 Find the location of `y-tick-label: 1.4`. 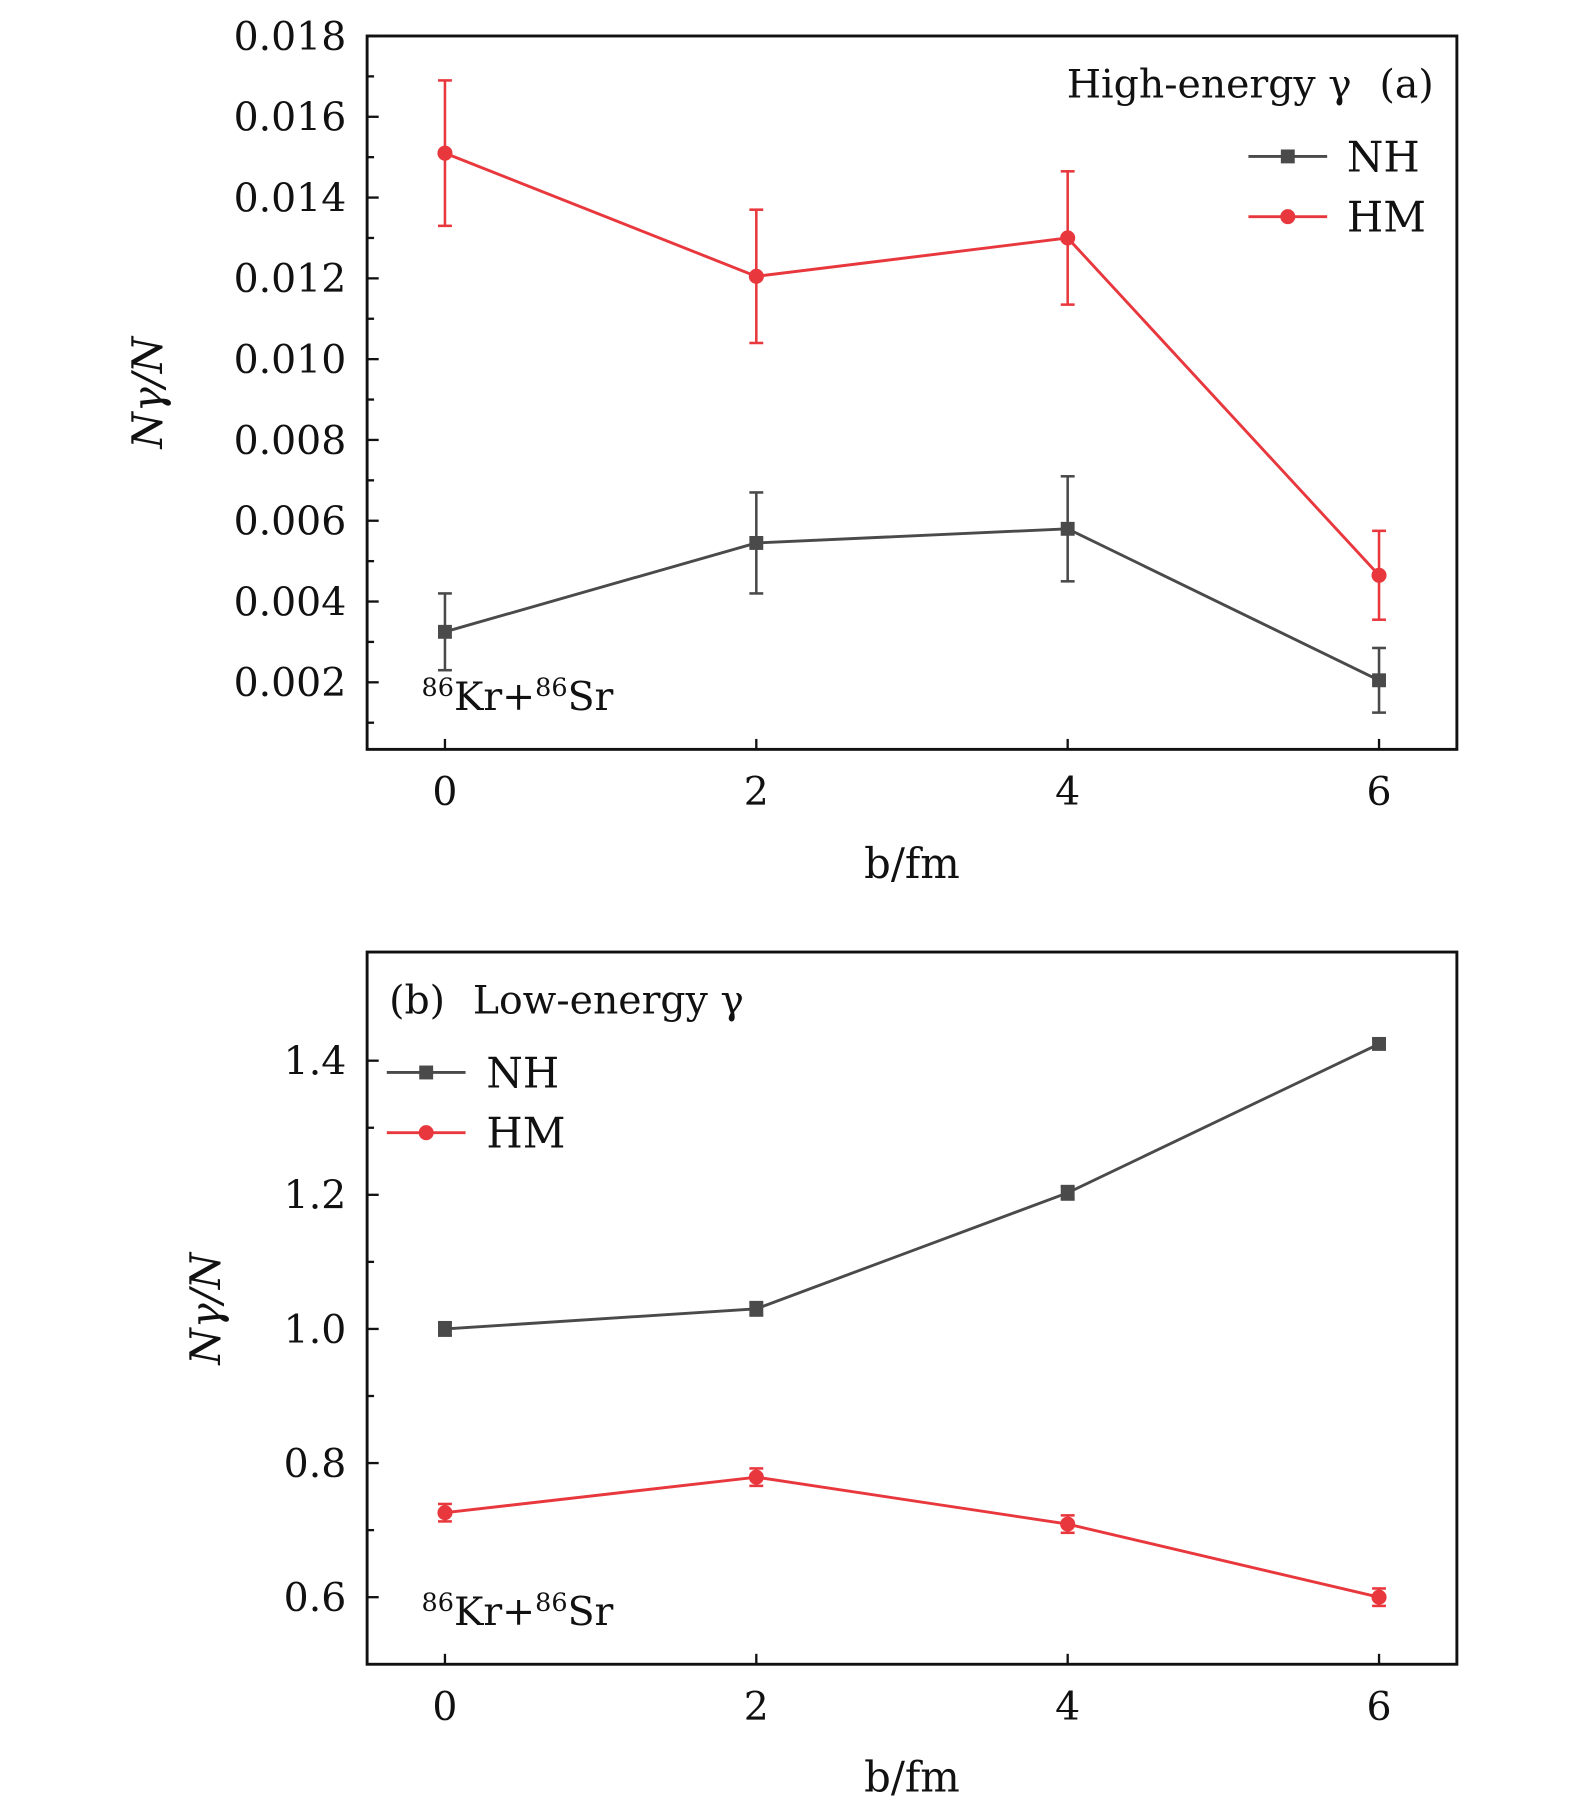

y-tick-label: 1.4 is located at coordinates (315, 1062).